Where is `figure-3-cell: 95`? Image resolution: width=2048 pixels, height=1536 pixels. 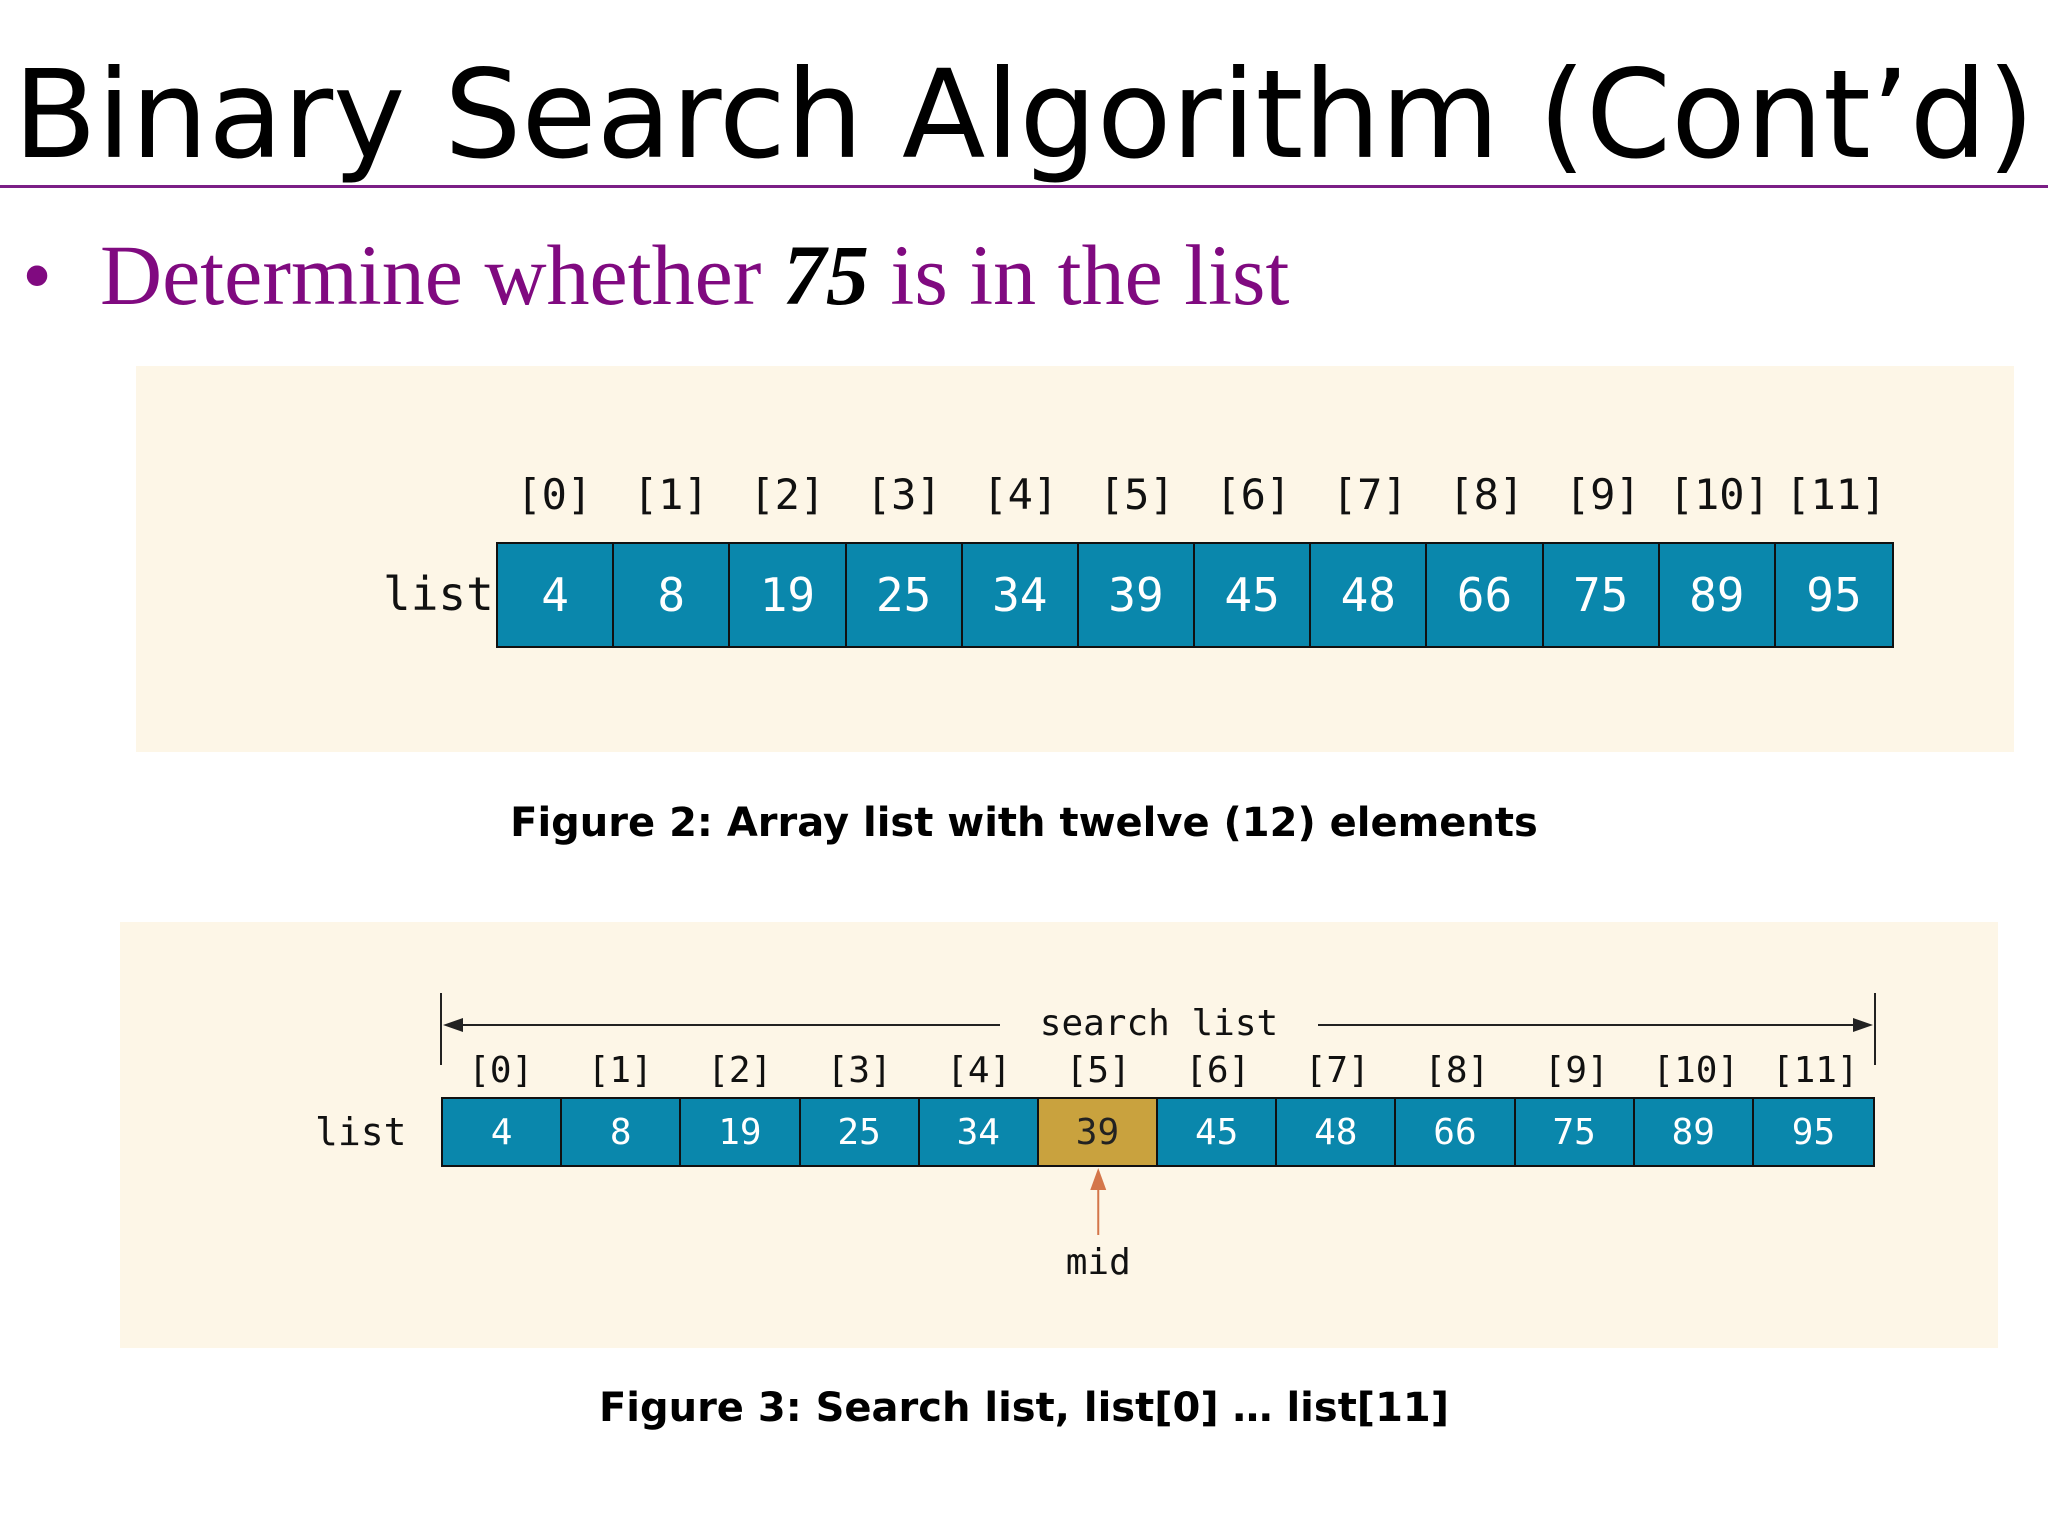
figure-3-cell: 95 is located at coordinates (1813, 1132).